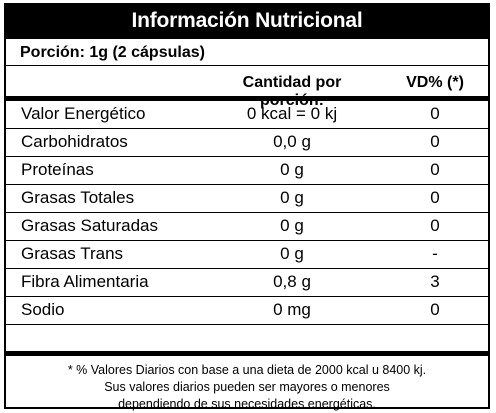 The image size is (496, 413). Describe the element at coordinates (247, 255) in the screenshot. I see `table-row: Grasas Trans 0 g -` at that location.